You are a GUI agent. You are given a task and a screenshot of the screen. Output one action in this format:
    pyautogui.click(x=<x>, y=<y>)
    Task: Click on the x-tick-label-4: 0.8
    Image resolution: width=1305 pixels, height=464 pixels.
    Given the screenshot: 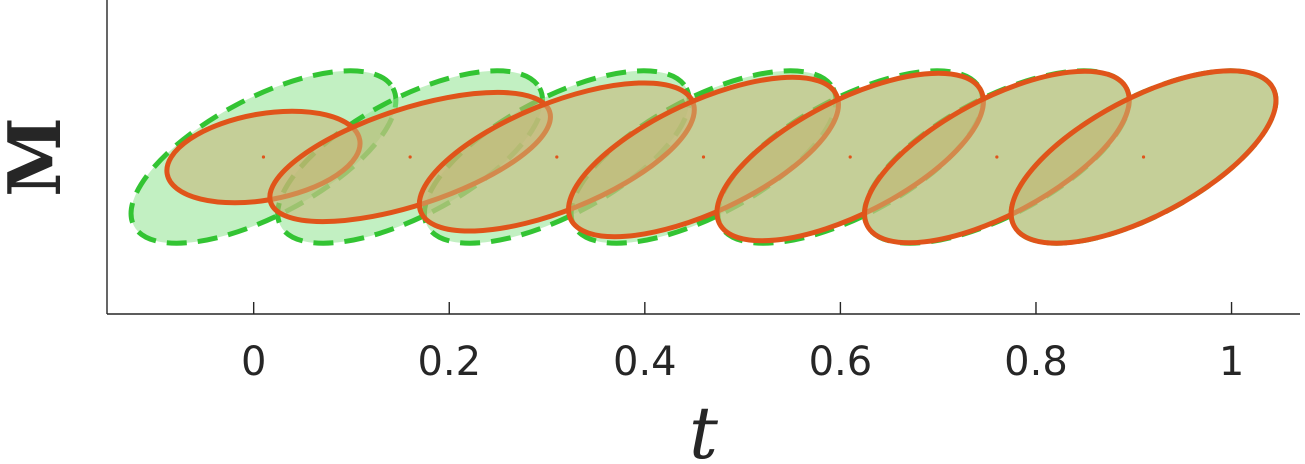 What is the action you would take?
    pyautogui.click(x=1036, y=362)
    